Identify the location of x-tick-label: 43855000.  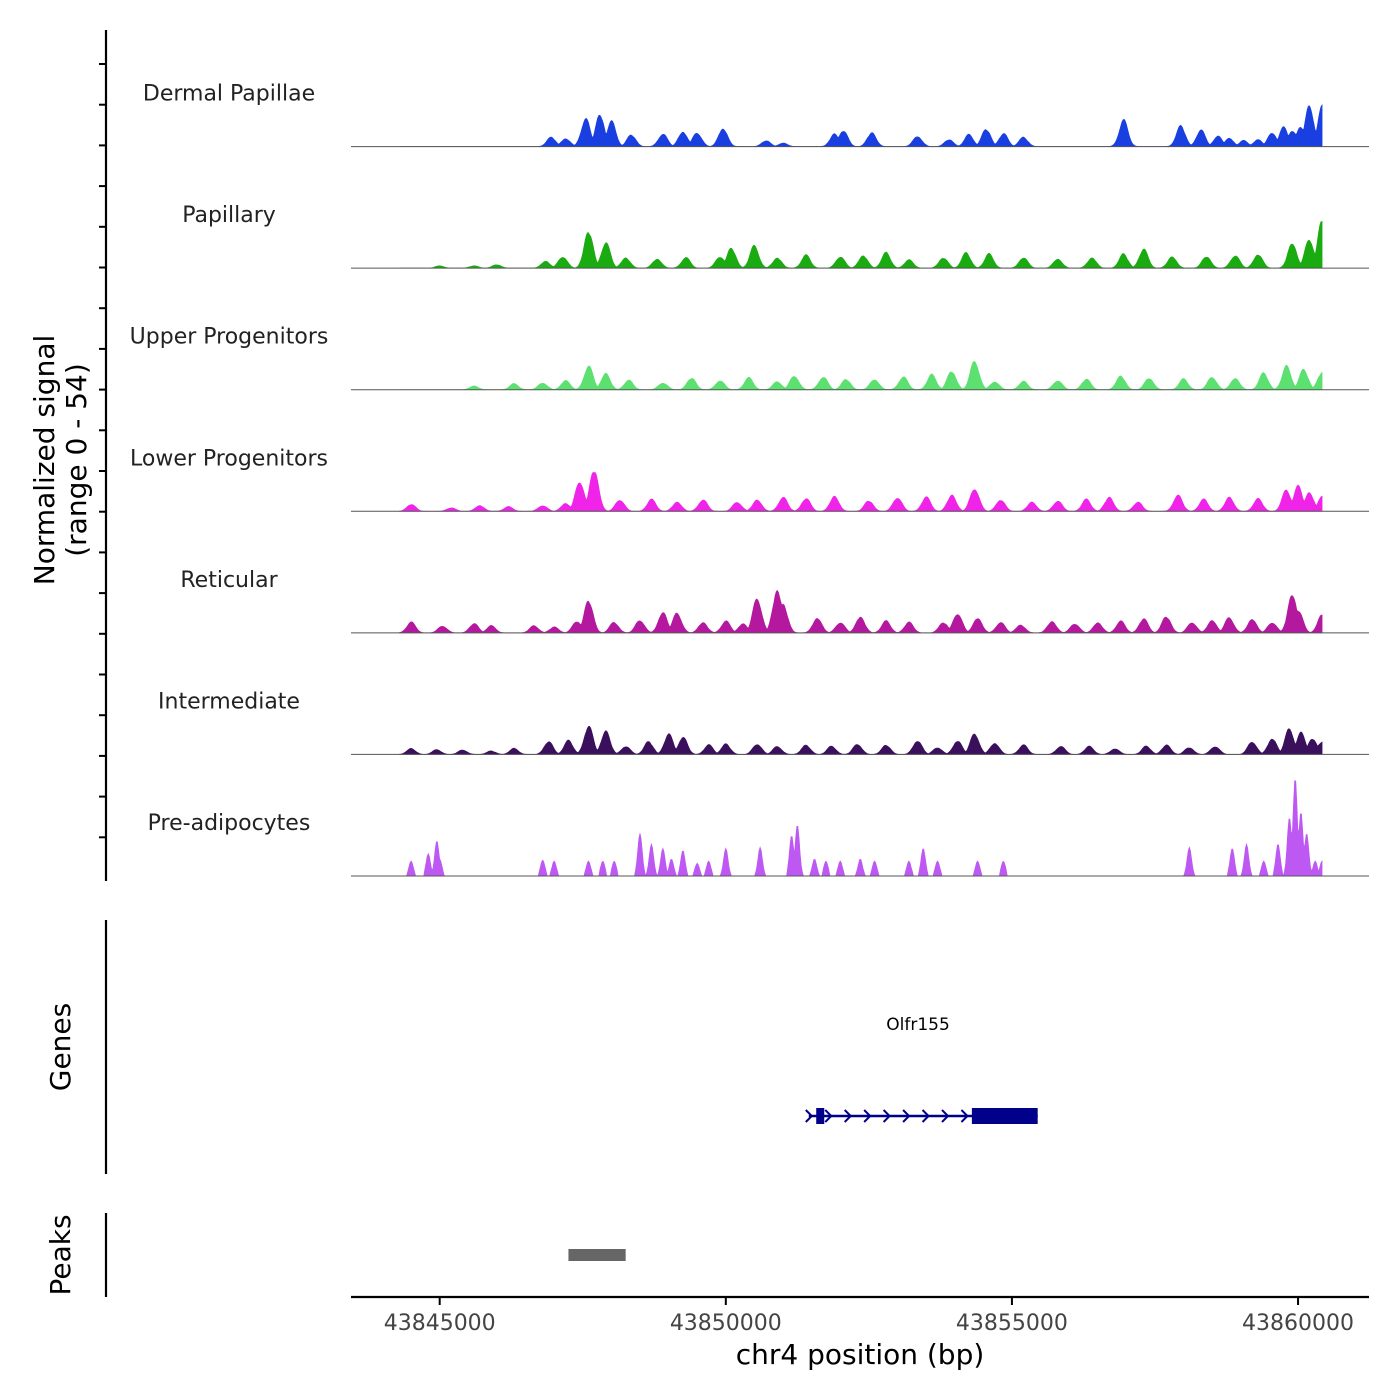
(1012, 1323).